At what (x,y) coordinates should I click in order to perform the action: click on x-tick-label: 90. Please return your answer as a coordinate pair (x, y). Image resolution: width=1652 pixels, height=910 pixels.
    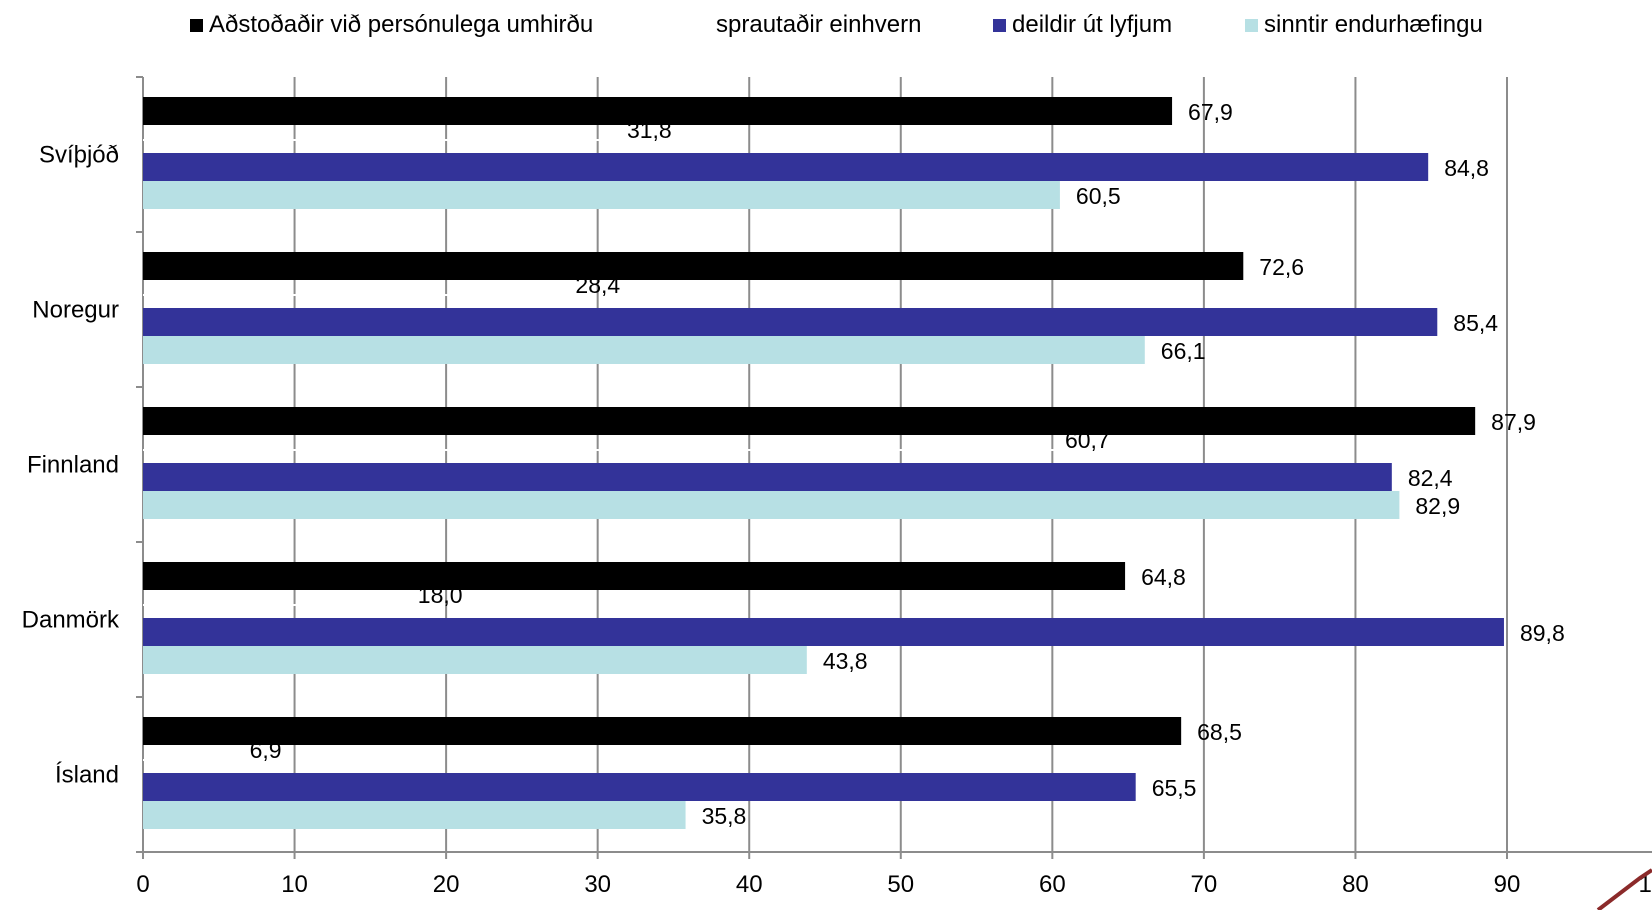
    Looking at the image, I should click on (1507, 884).